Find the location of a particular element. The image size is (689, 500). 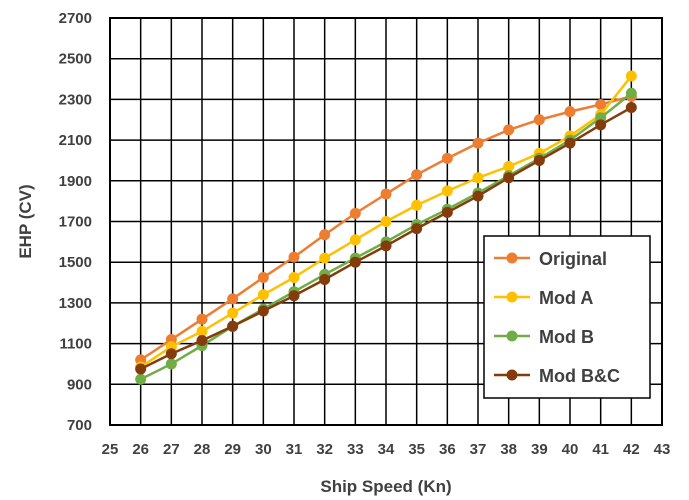

legend-label: Mod B is located at coordinates (566, 337).